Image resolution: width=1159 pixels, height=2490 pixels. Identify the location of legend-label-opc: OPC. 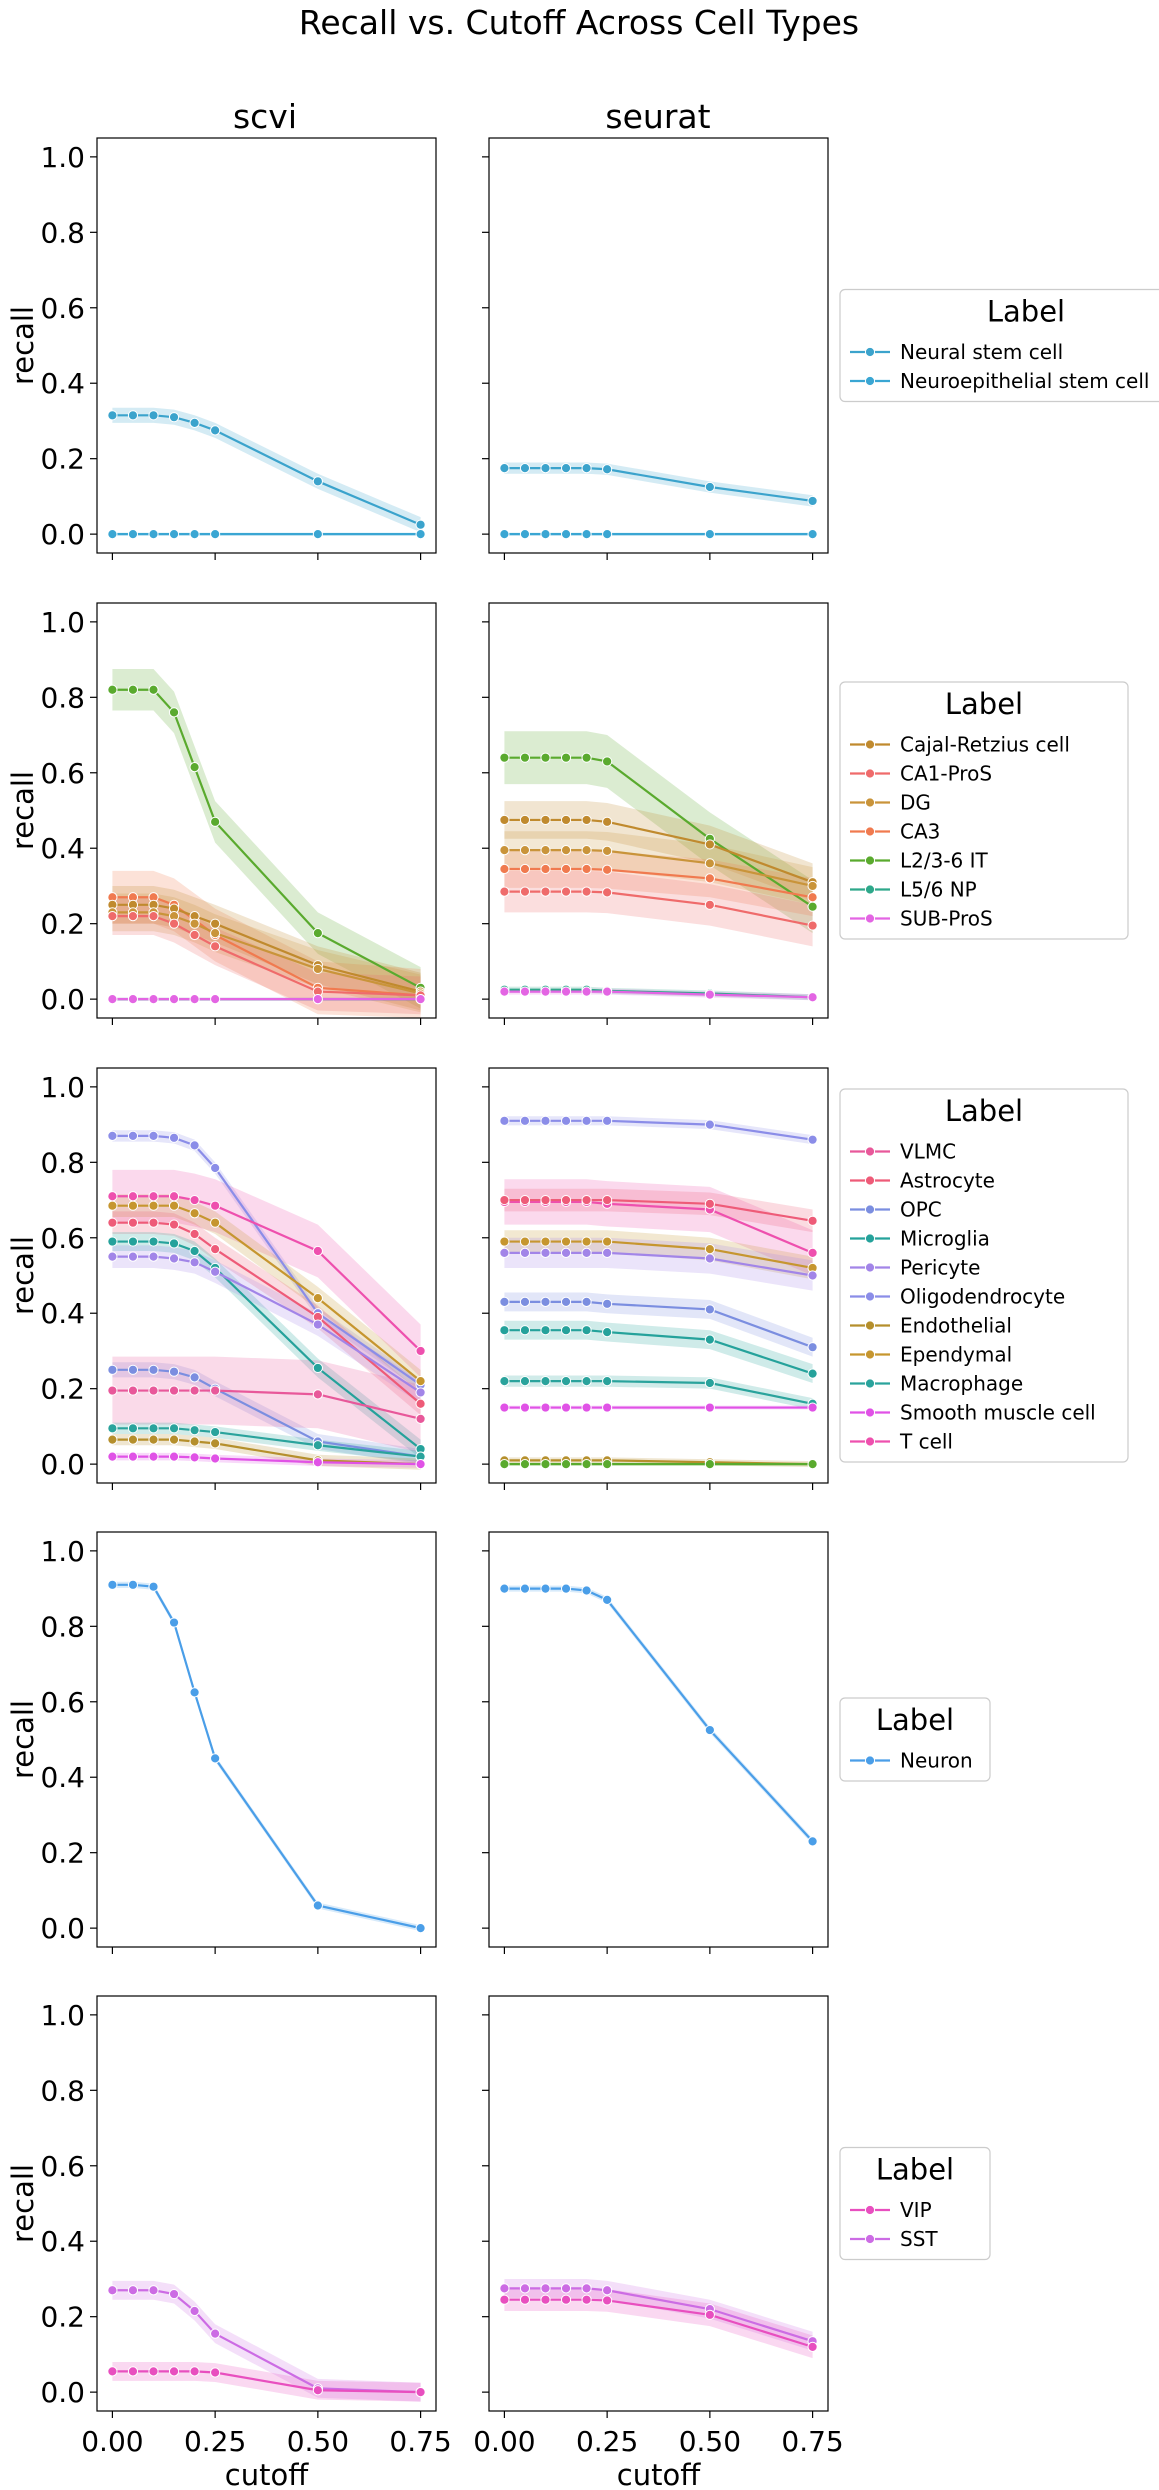
(921, 1210).